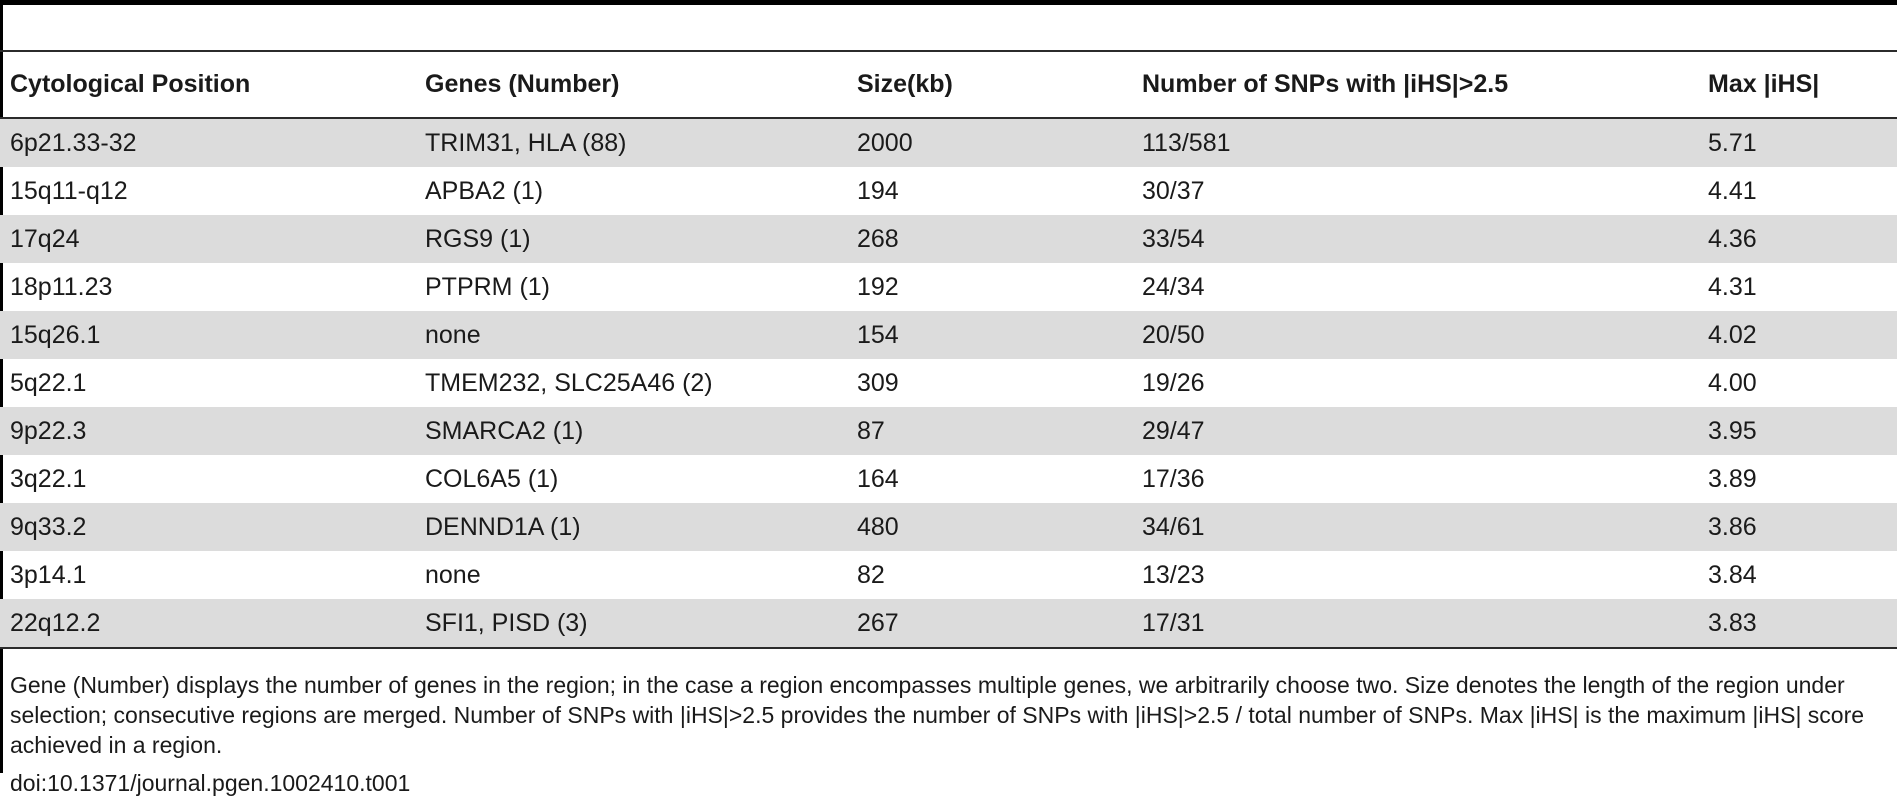 Image resolution: width=1897 pixels, height=800 pixels. Describe the element at coordinates (905, 84) in the screenshot. I see `header-size-kb: Size(kb)` at that location.